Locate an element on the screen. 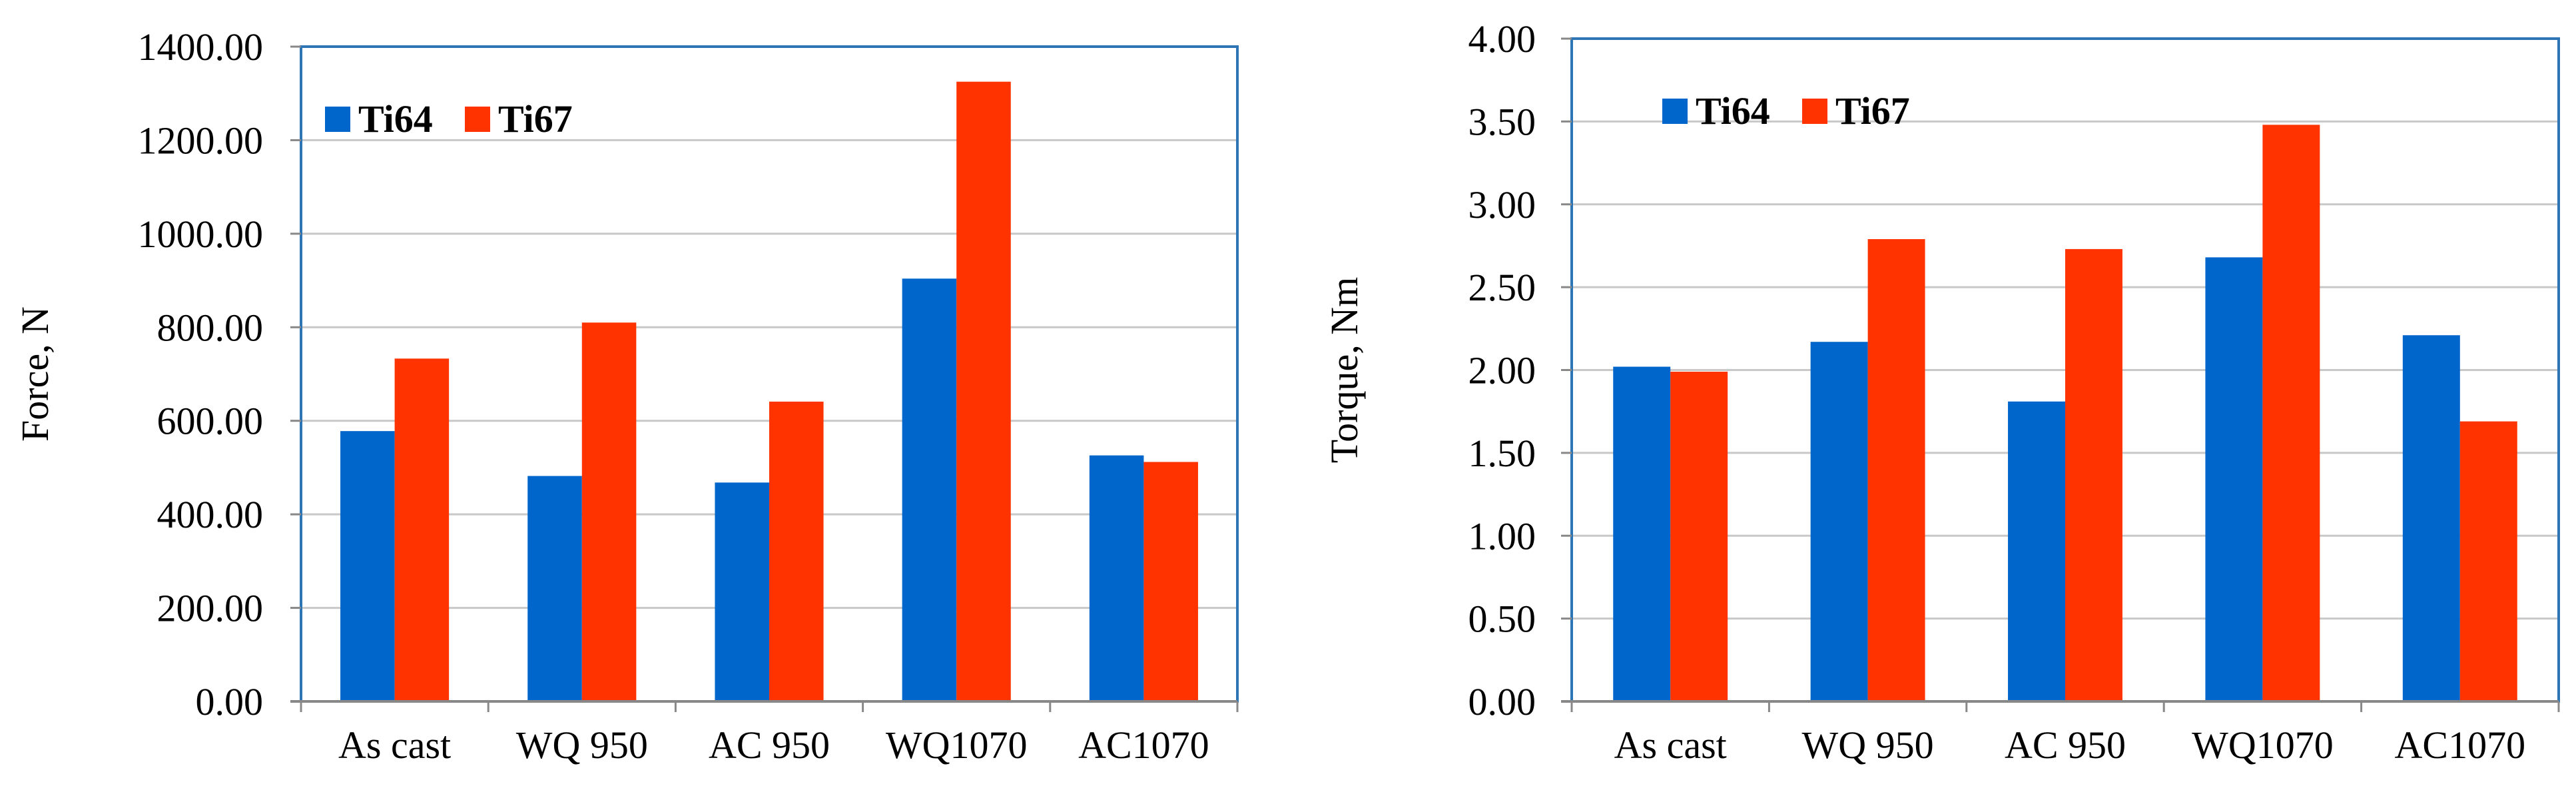 The height and width of the screenshot is (800, 2576). torque-ytick-label: 3.00 is located at coordinates (1502, 204).